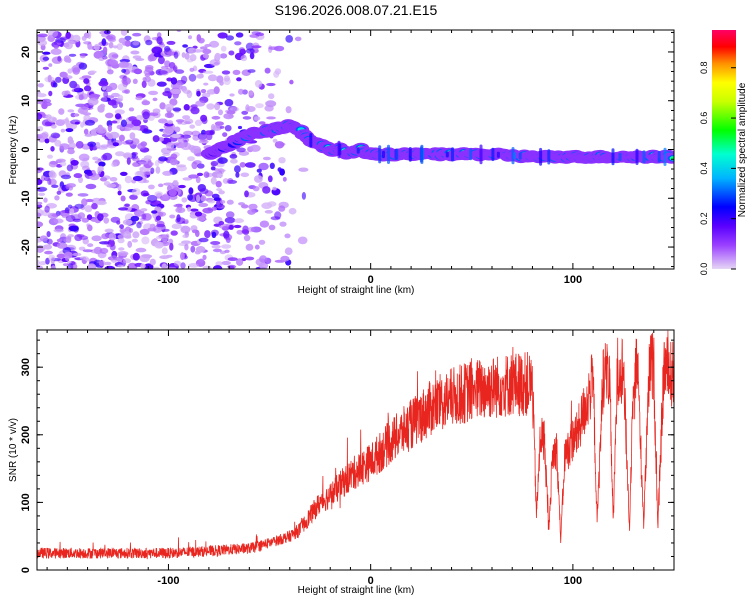 Image resolution: width=750 pixels, height=605 pixels. I want to click on spectrogram-y-tick-label: 20, so click(26, 52).